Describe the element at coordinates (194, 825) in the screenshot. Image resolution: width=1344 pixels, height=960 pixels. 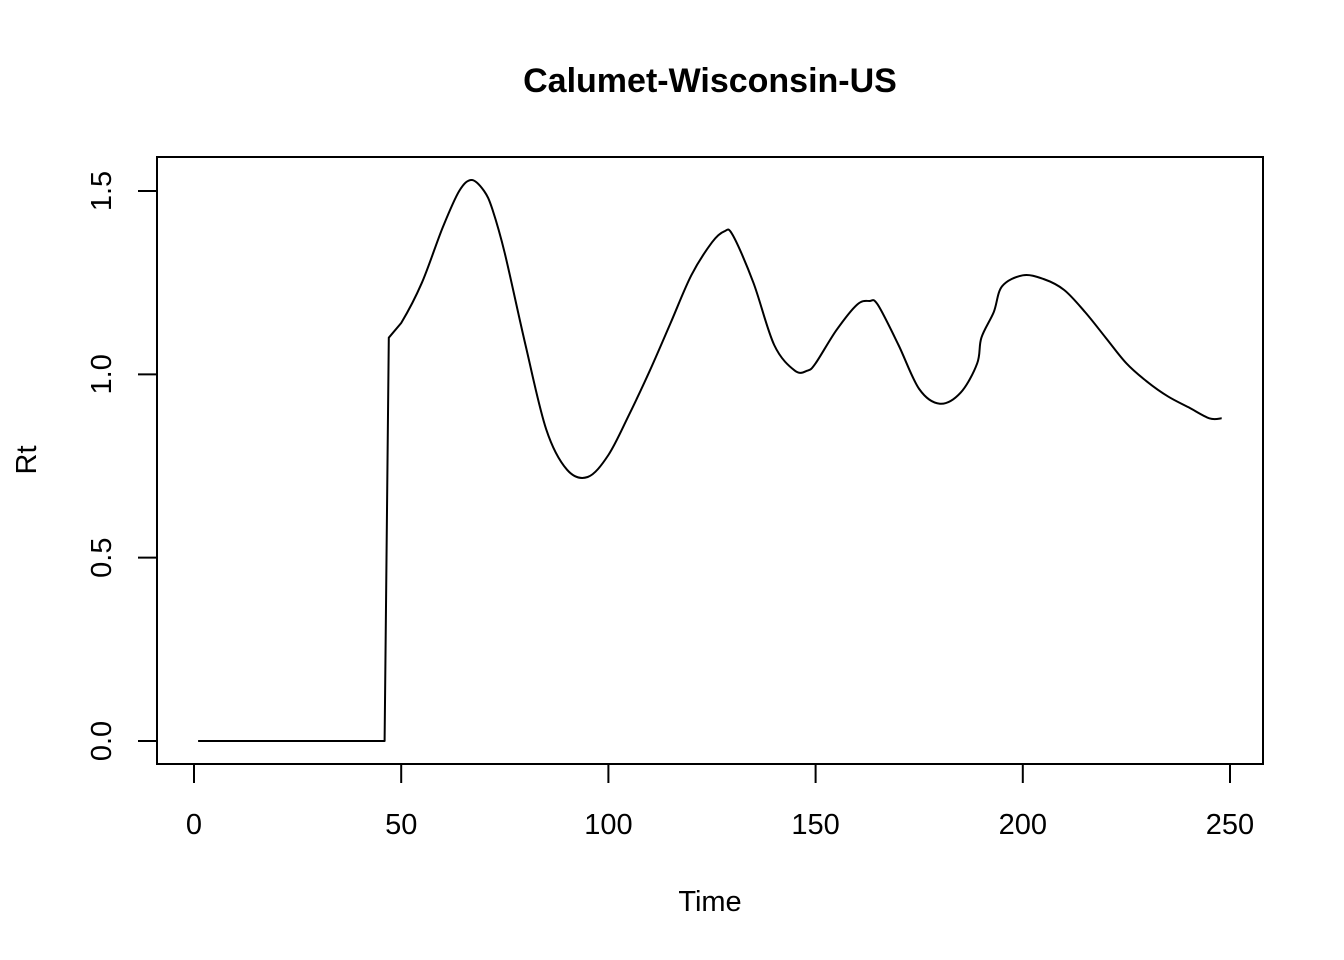
I see `x-tick-label: 0` at that location.